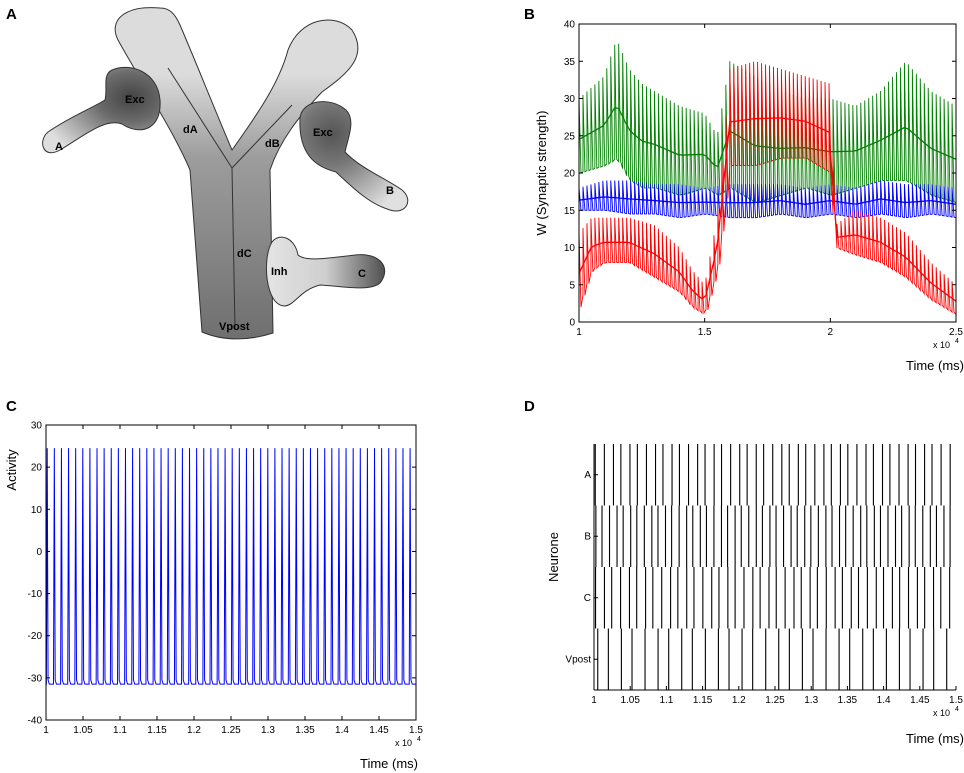 This screenshot has width=964, height=773. What do you see at coordinates (957, 709) in the screenshot?
I see `chart-d-x-exponent: 4` at bounding box center [957, 709].